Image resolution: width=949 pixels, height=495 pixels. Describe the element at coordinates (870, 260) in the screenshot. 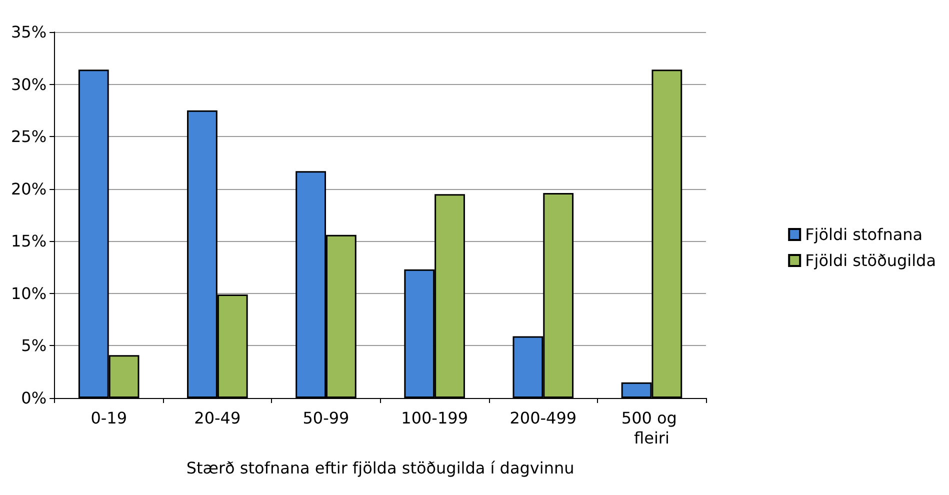

I see `legend-label: Fjöldi stöðugilda` at that location.